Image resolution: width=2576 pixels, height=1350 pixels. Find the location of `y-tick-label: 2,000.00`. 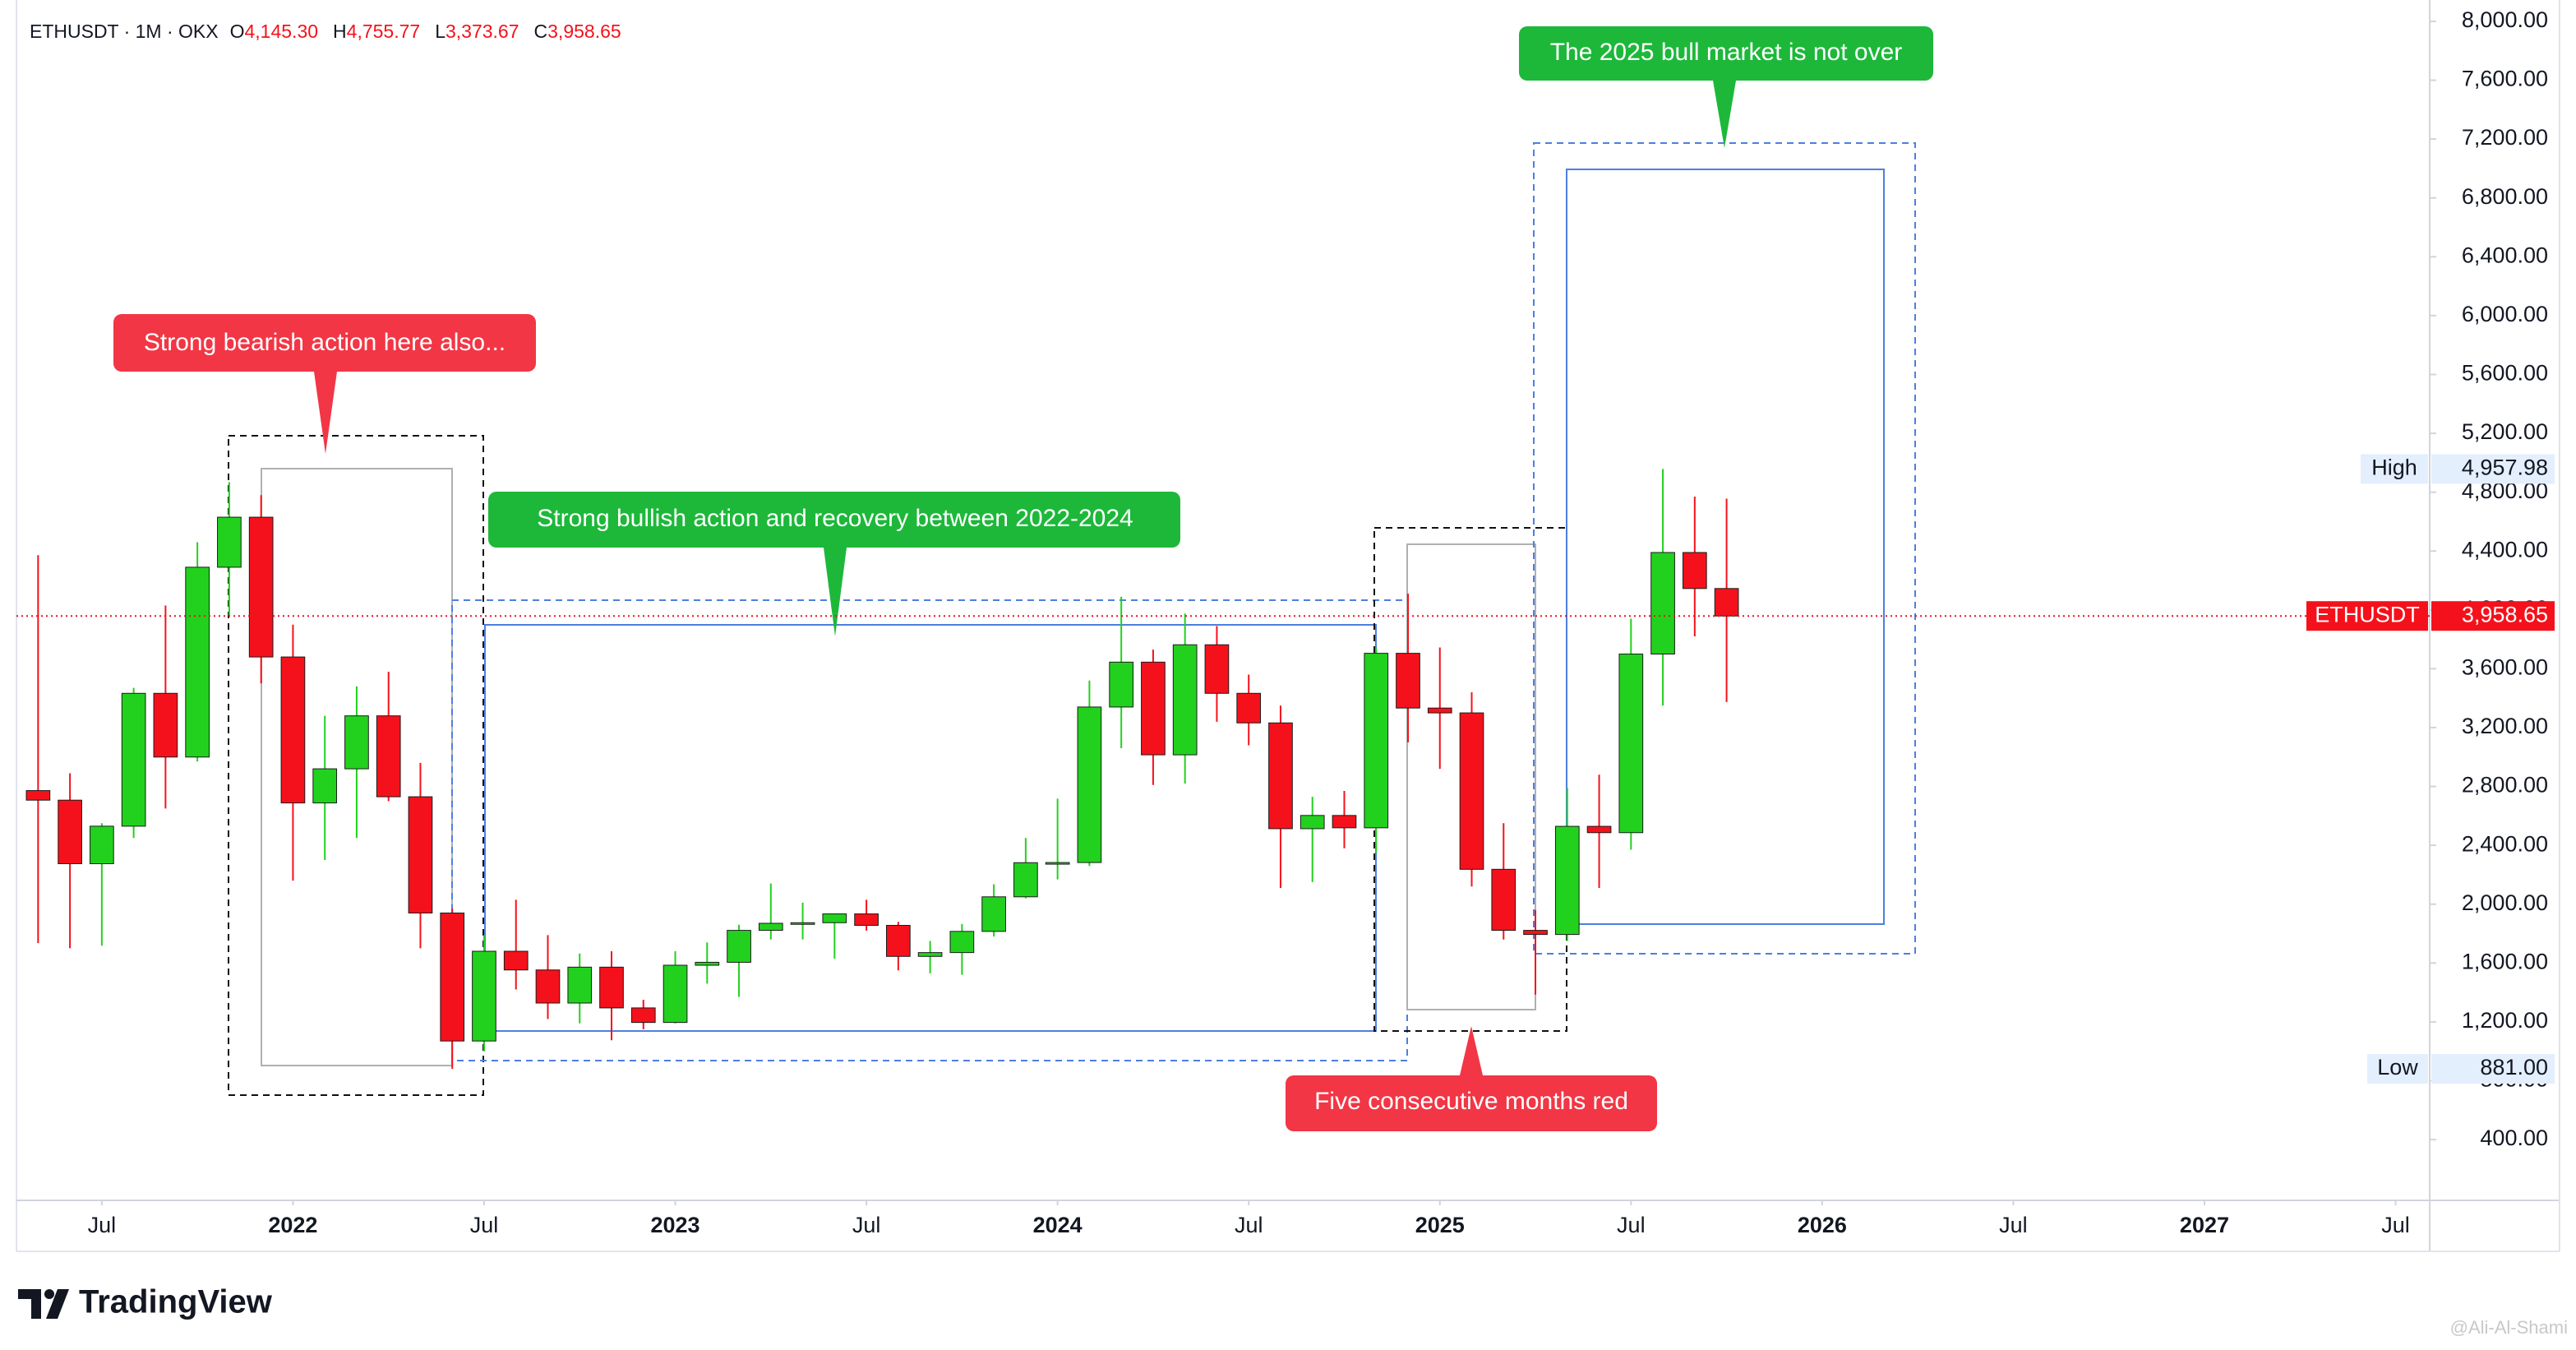

y-tick-label: 2,000.00 is located at coordinates (2505, 902).